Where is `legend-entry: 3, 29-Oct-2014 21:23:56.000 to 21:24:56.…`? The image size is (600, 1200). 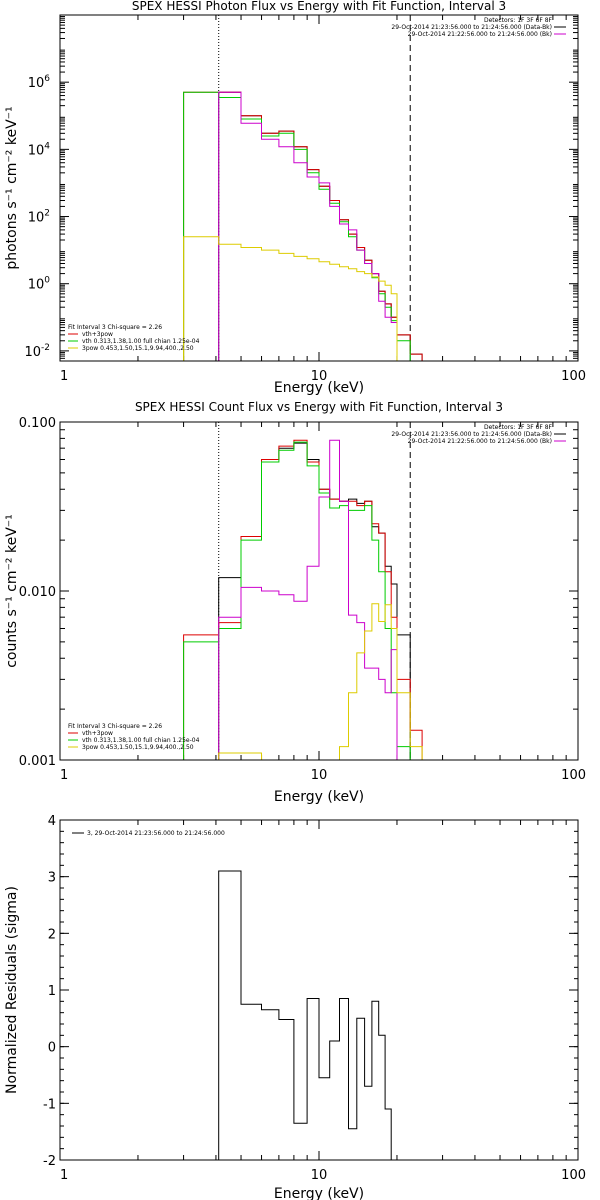 legend-entry: 3, 29-Oct-2014 21:23:56.000 to 21:24:56.… is located at coordinates (156, 833).